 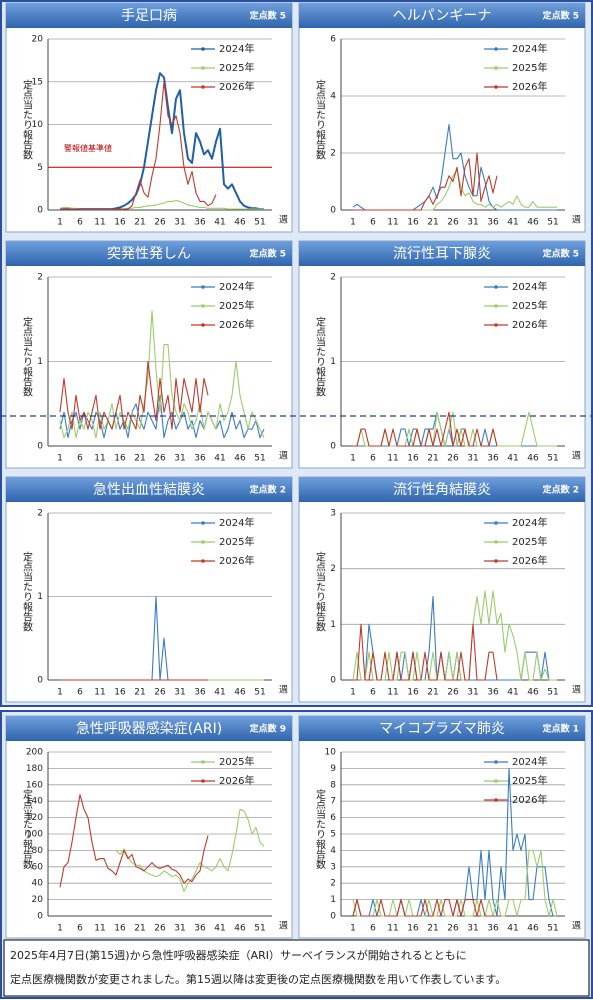 I want to click on panel-title: 流行性耳下腺炎, so click(x=442, y=254).